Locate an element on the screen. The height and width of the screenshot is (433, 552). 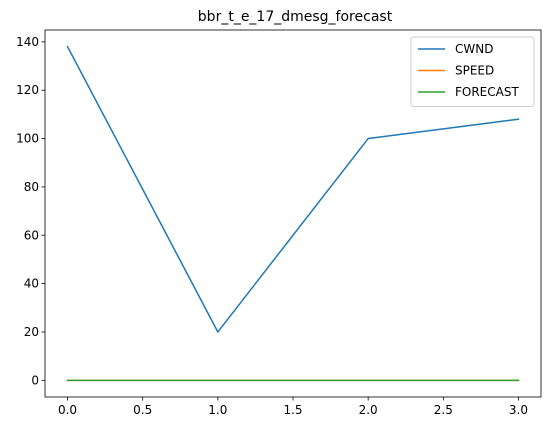
y-tick-label: 60 is located at coordinates (31, 235).